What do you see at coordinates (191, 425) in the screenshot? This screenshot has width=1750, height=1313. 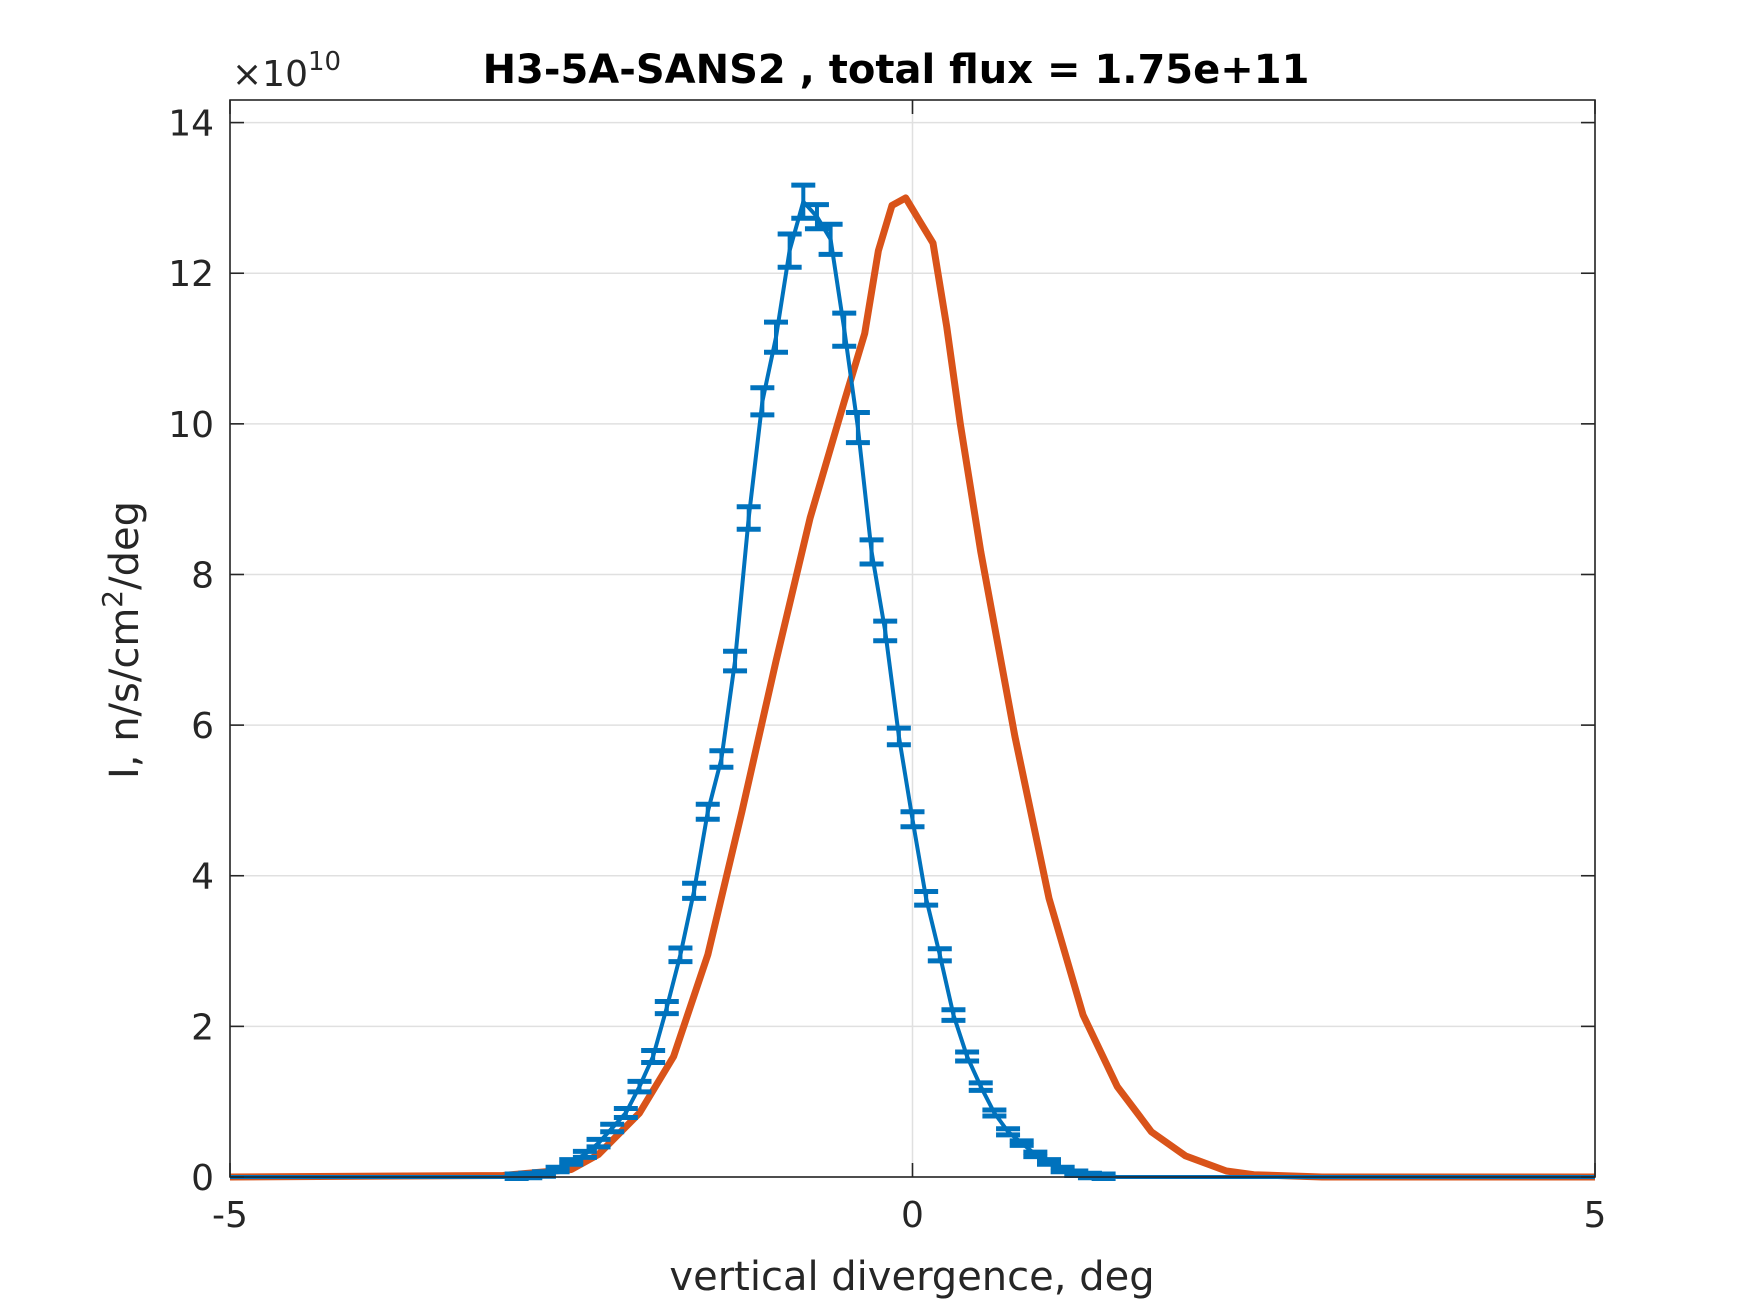 I see `y-tick-label: 10` at bounding box center [191, 425].